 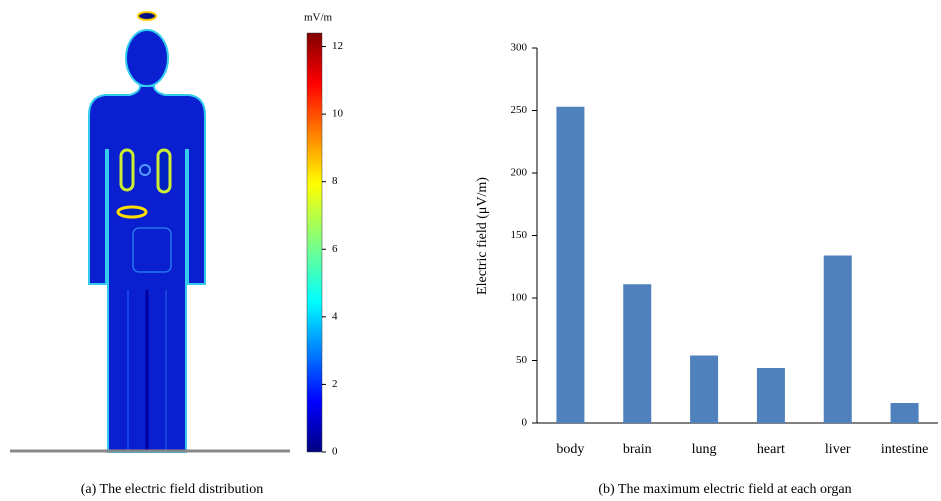 What do you see at coordinates (335, 452) in the screenshot?
I see `colorbar-tick-label: 0` at bounding box center [335, 452].